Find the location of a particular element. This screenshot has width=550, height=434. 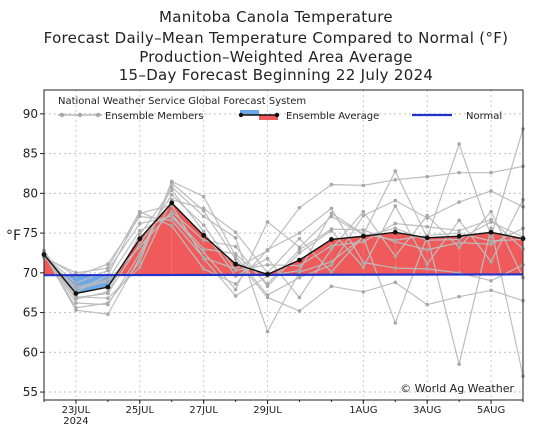

y-axis-label: °F is located at coordinates (13, 236).